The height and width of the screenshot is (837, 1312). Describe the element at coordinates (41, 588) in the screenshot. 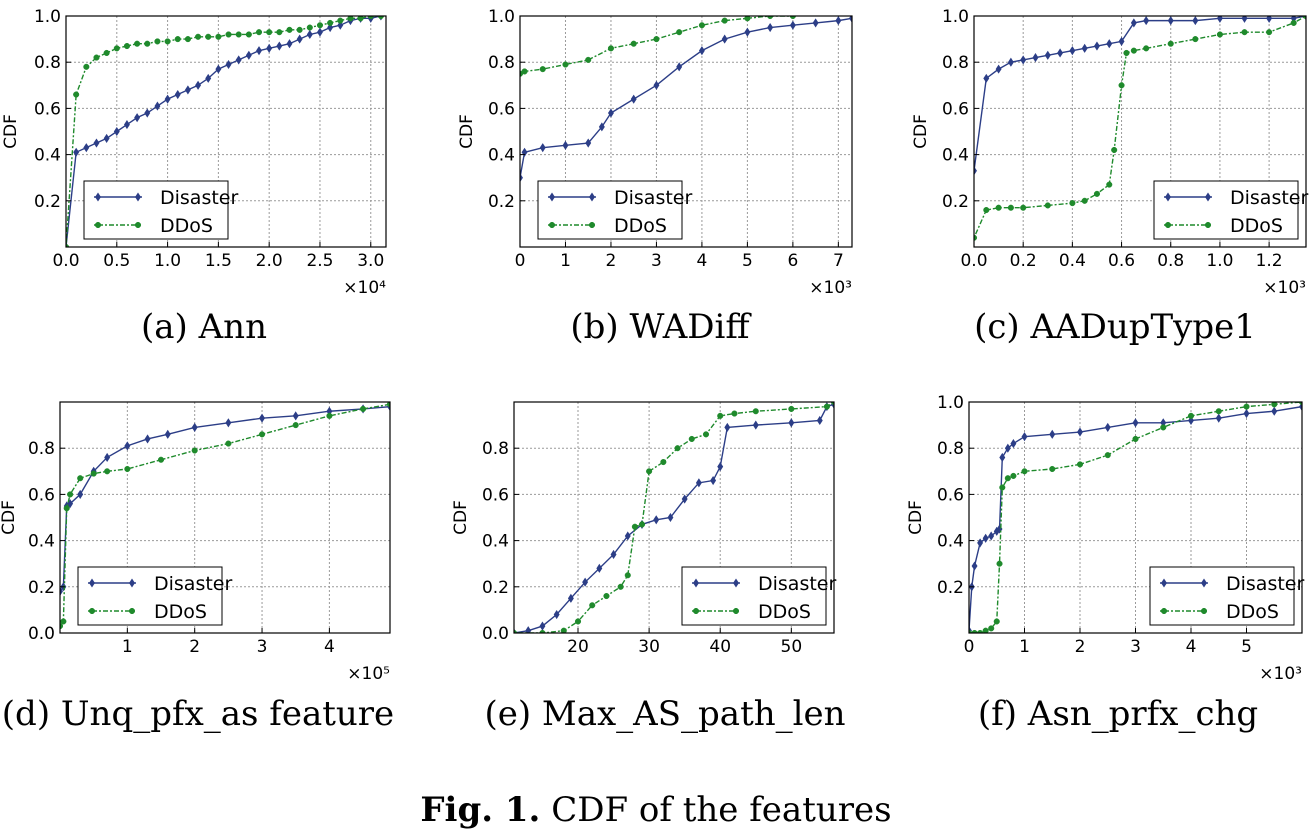

I see `y-tick-label: 0.2` at that location.